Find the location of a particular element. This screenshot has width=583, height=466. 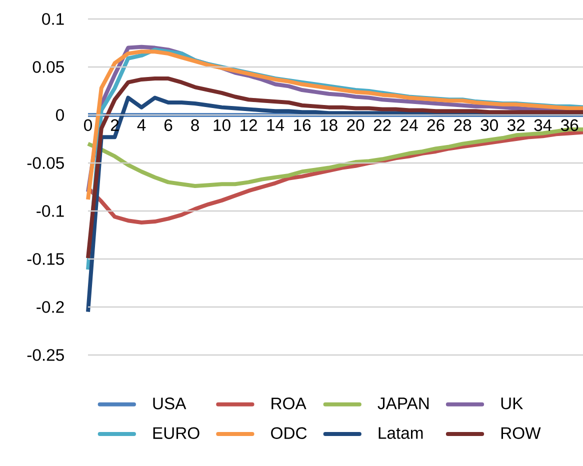

x-tick-label: 0 is located at coordinates (88, 125).